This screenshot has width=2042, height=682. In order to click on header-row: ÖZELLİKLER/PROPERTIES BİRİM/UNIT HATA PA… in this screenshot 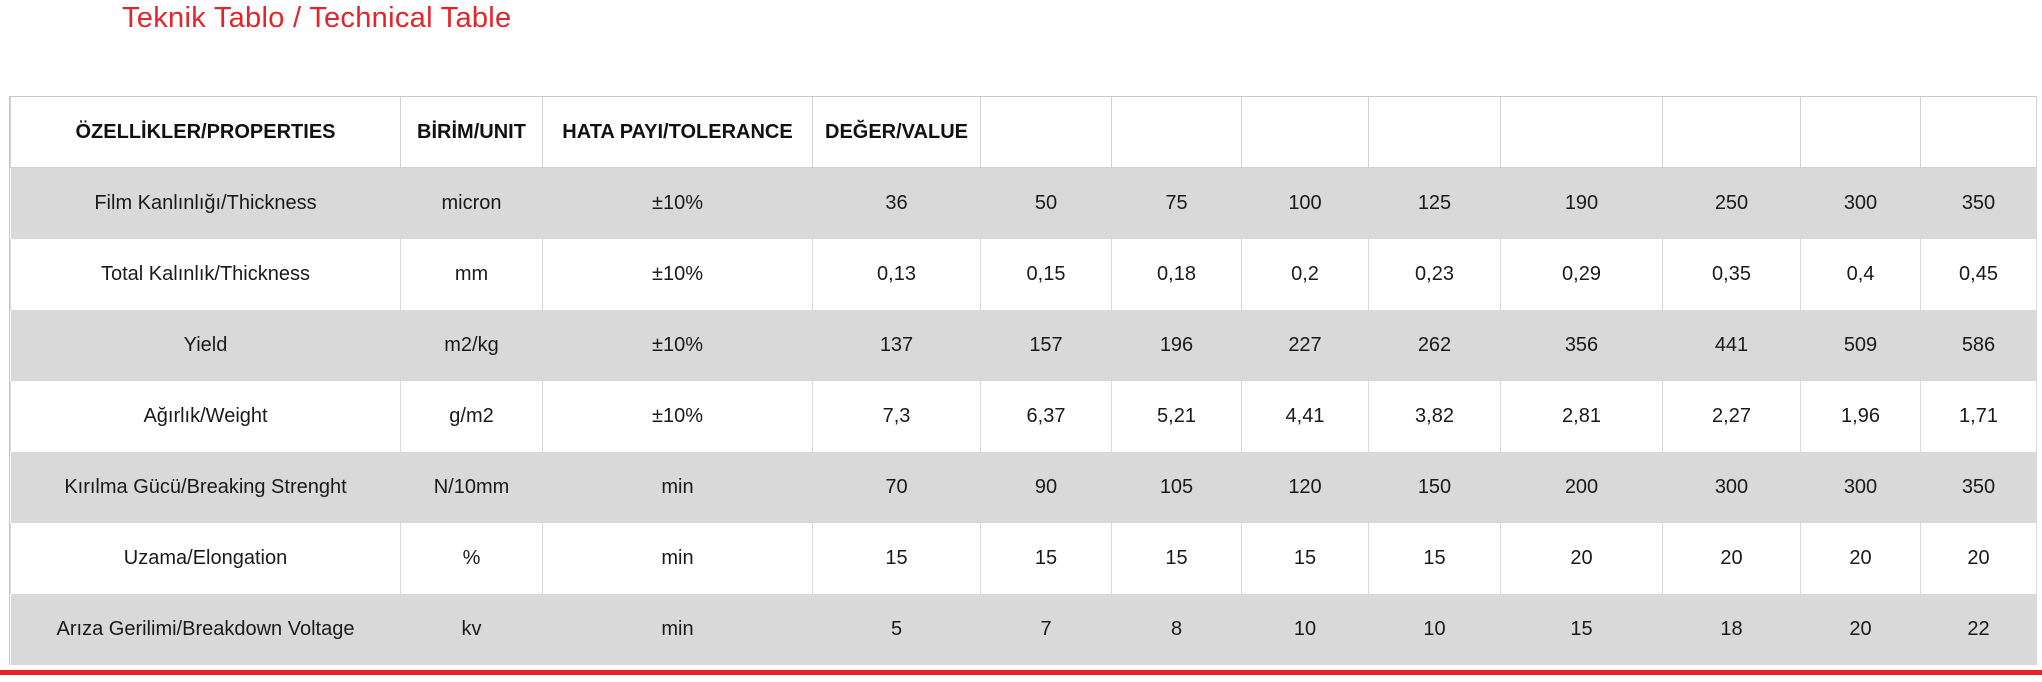, I will do `click(1023, 132)`.